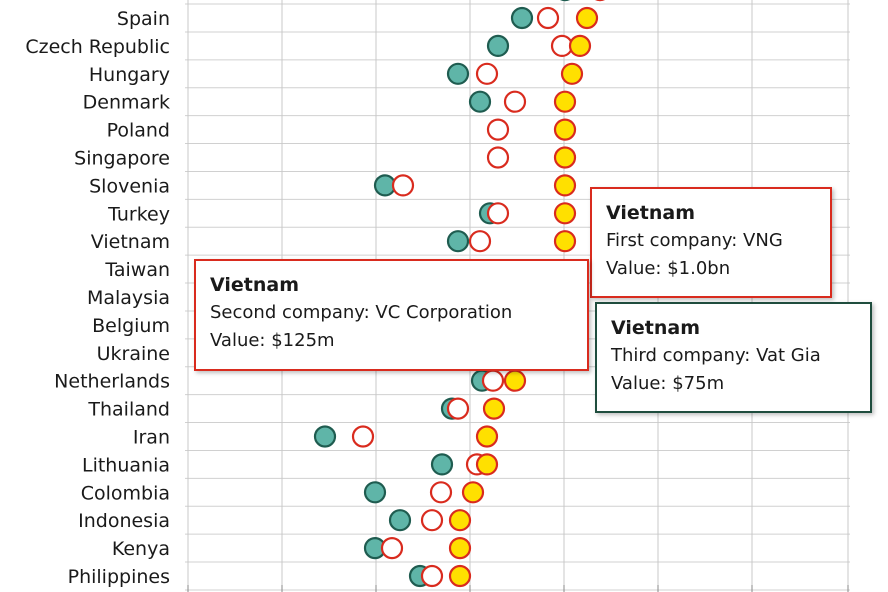 Image resolution: width=888 pixels, height=592 pixels. I want to click on country-label: Thailand, so click(128, 410).